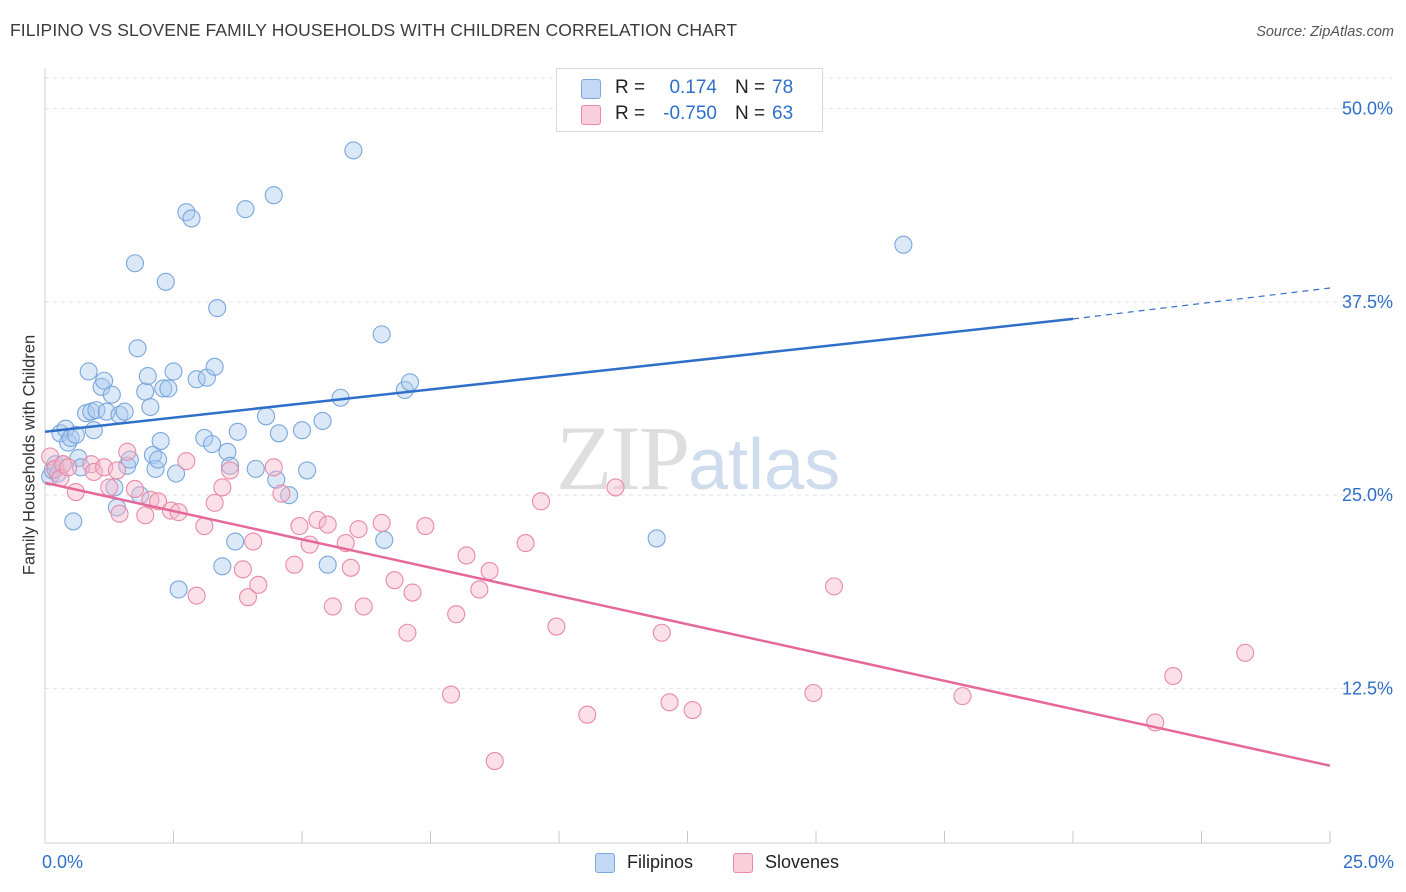 Image resolution: width=1406 pixels, height=892 pixels. I want to click on legend-n-label: N =, so click(750, 87).